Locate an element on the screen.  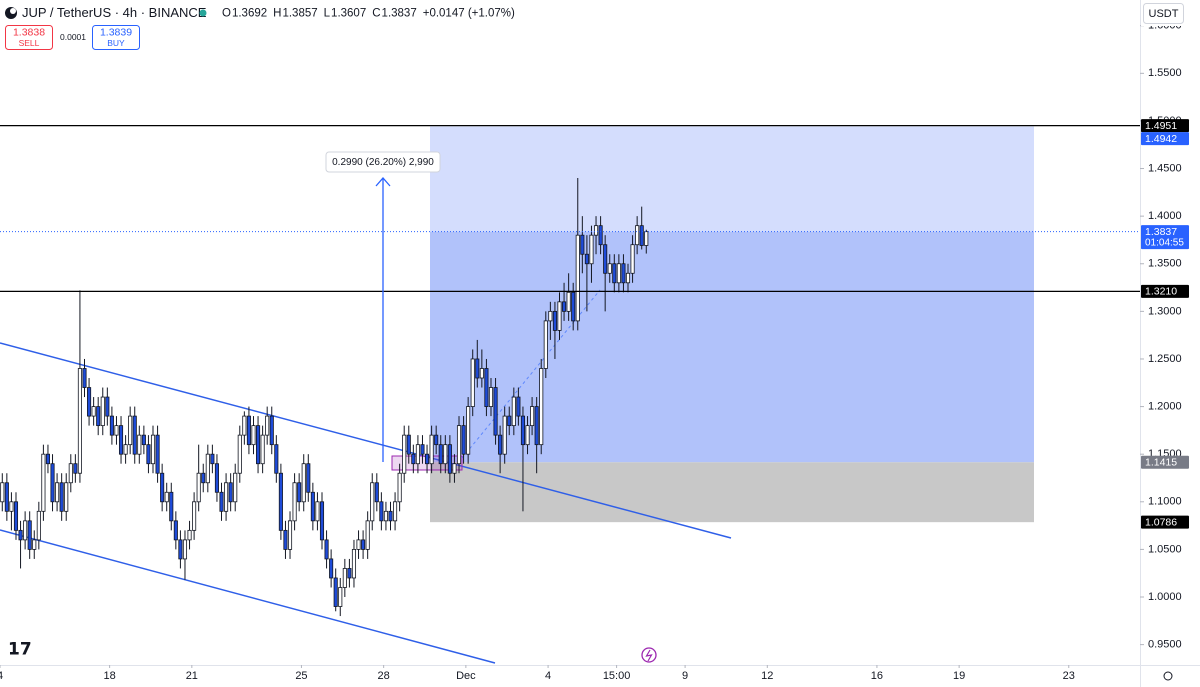
measure-label-box is located at coordinates (383, 162).